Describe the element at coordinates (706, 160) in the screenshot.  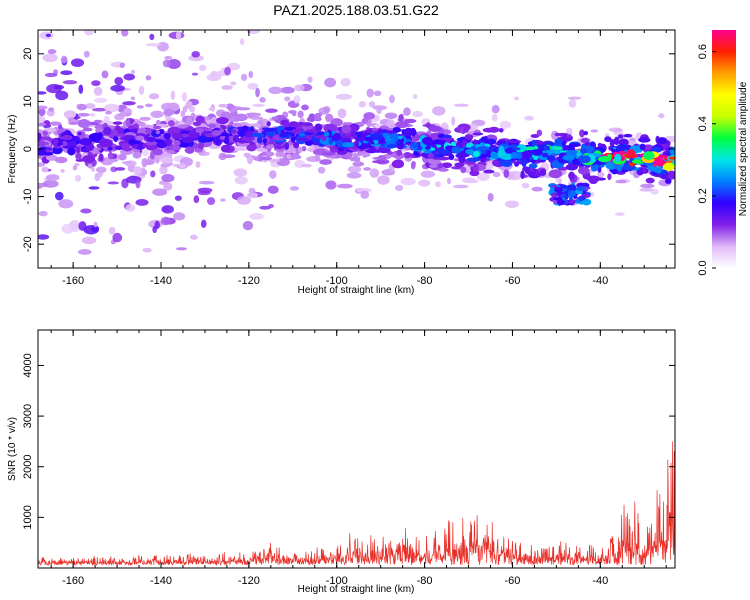
I see `colorbar-ticks: 0.0 0.2 0.4 0.6` at that location.